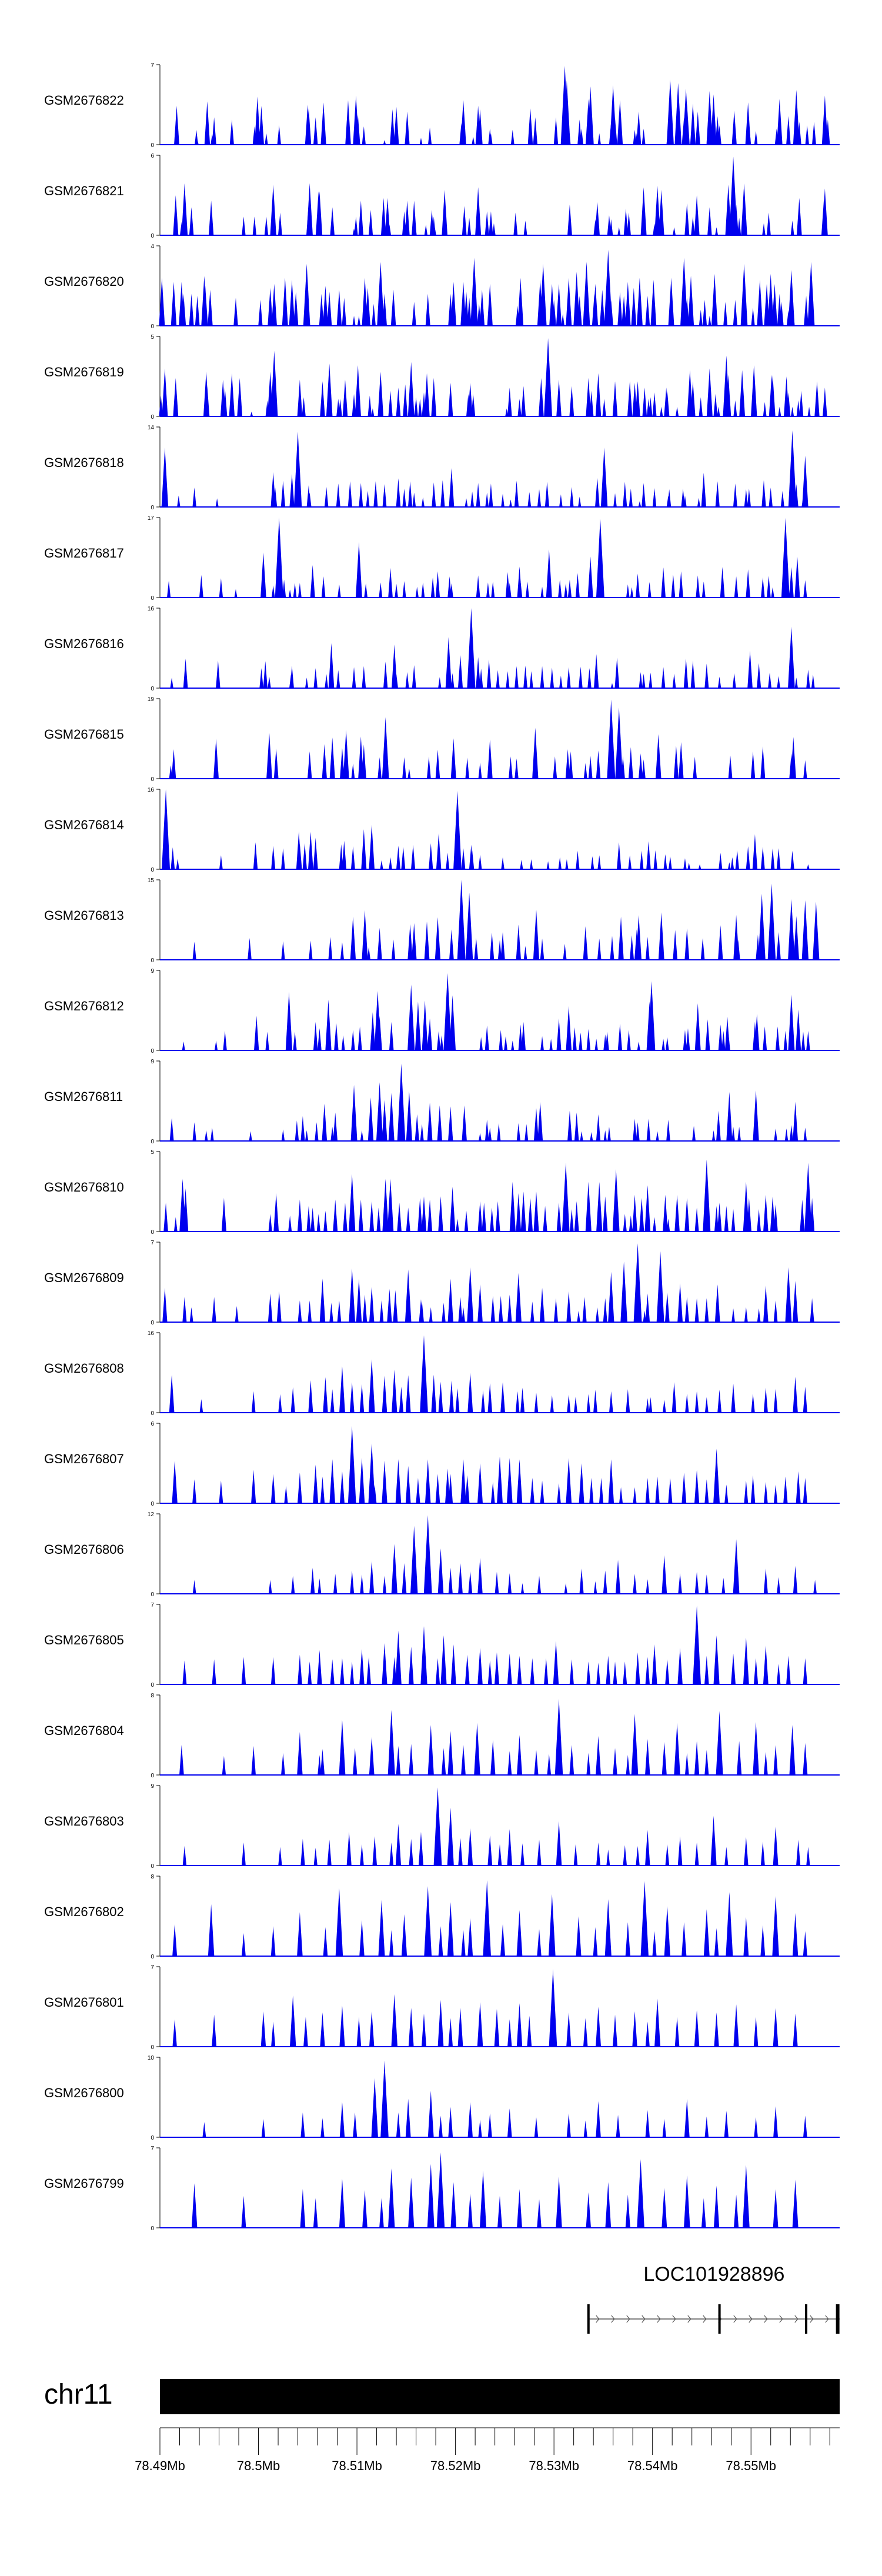 Image resolution: width=882 pixels, height=2576 pixels. I want to click on y-max-tick-label: 10, so click(151, 2058).